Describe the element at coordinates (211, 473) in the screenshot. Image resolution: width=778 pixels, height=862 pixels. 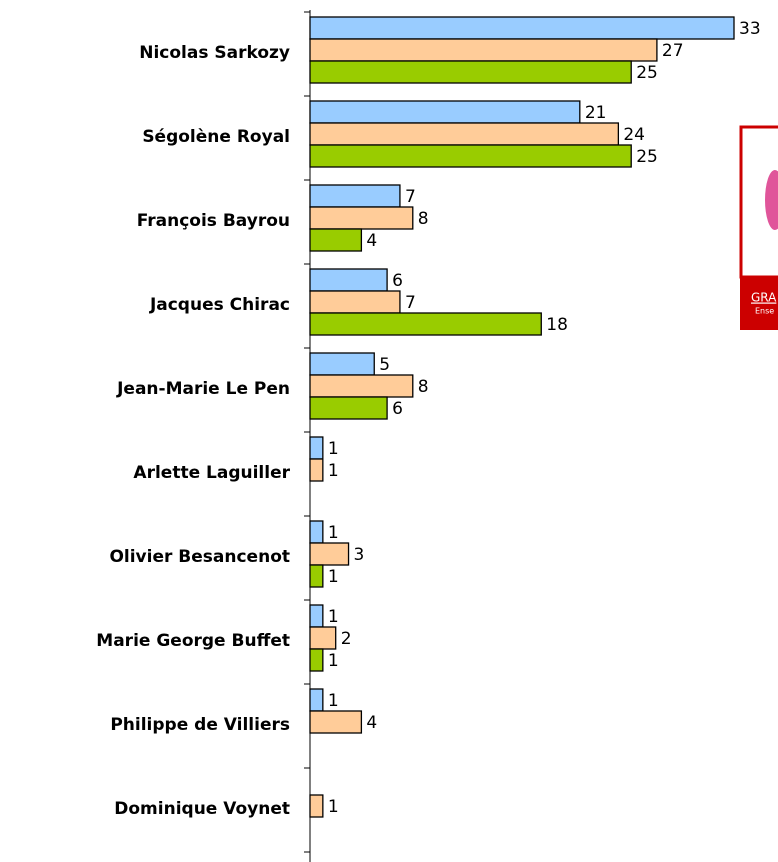
I see `category-label: Arlette Laguiller` at that location.